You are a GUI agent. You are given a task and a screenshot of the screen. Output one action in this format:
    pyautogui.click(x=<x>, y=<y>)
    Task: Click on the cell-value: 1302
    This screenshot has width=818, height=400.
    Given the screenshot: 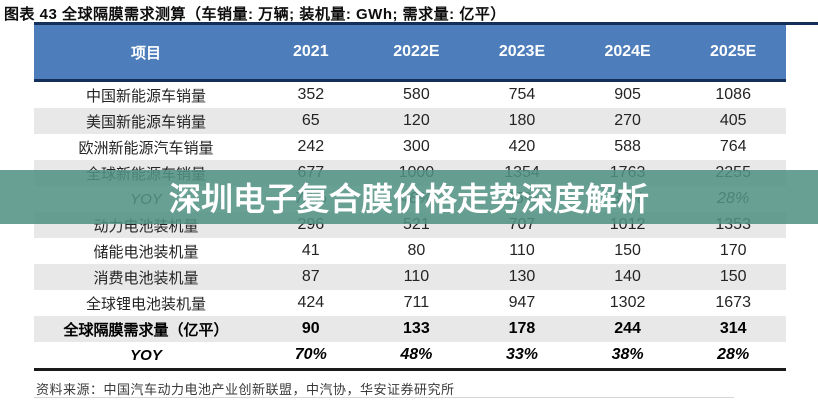 What is the action you would take?
    pyautogui.click(x=627, y=302)
    